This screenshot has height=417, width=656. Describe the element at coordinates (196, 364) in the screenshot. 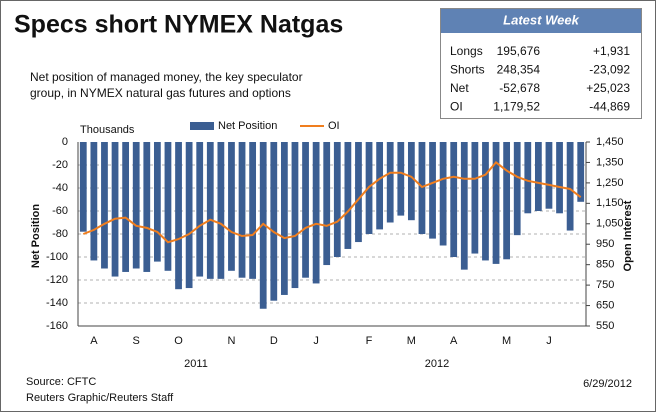

I see `year-label: 2011` at that location.